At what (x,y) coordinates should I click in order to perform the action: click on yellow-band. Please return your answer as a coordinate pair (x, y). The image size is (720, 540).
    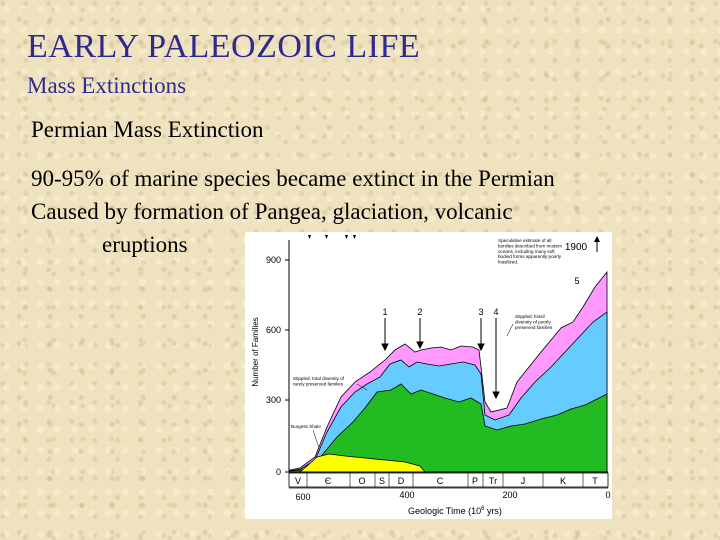
    Looking at the image, I should click on (362, 463).